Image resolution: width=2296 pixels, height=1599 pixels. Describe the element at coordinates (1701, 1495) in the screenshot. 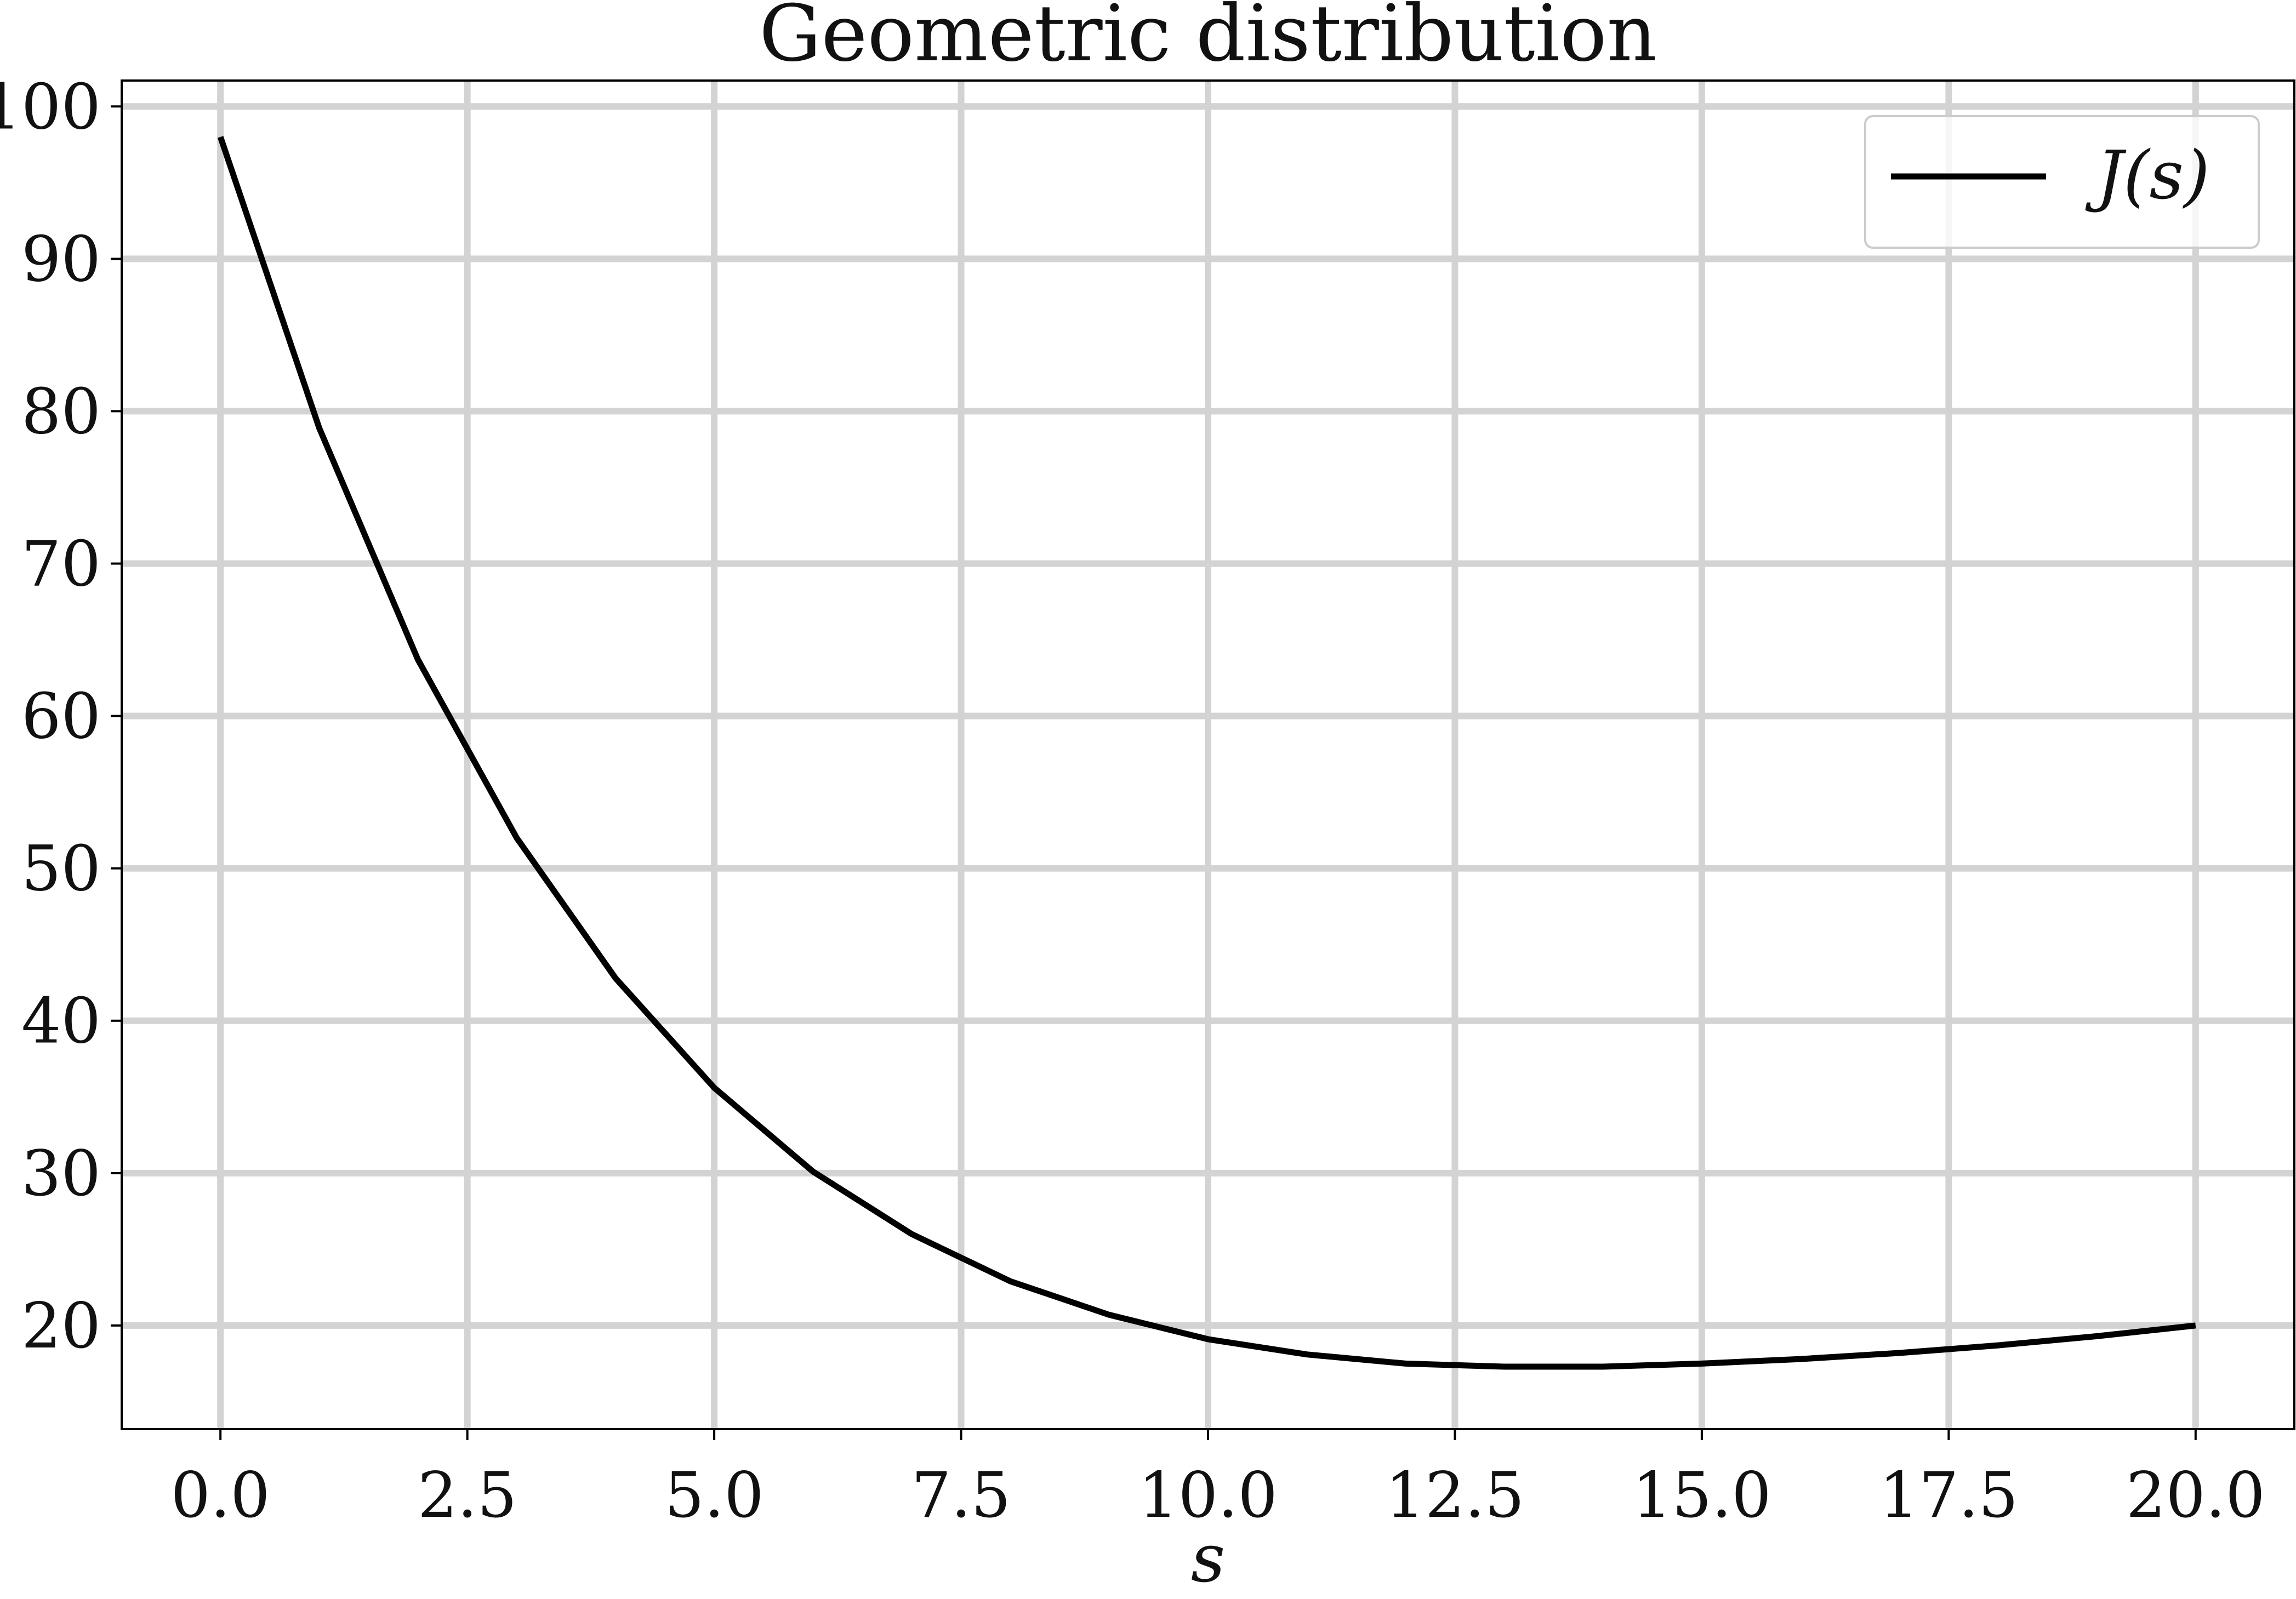

I see `x-tick-label: 15.0` at that location.